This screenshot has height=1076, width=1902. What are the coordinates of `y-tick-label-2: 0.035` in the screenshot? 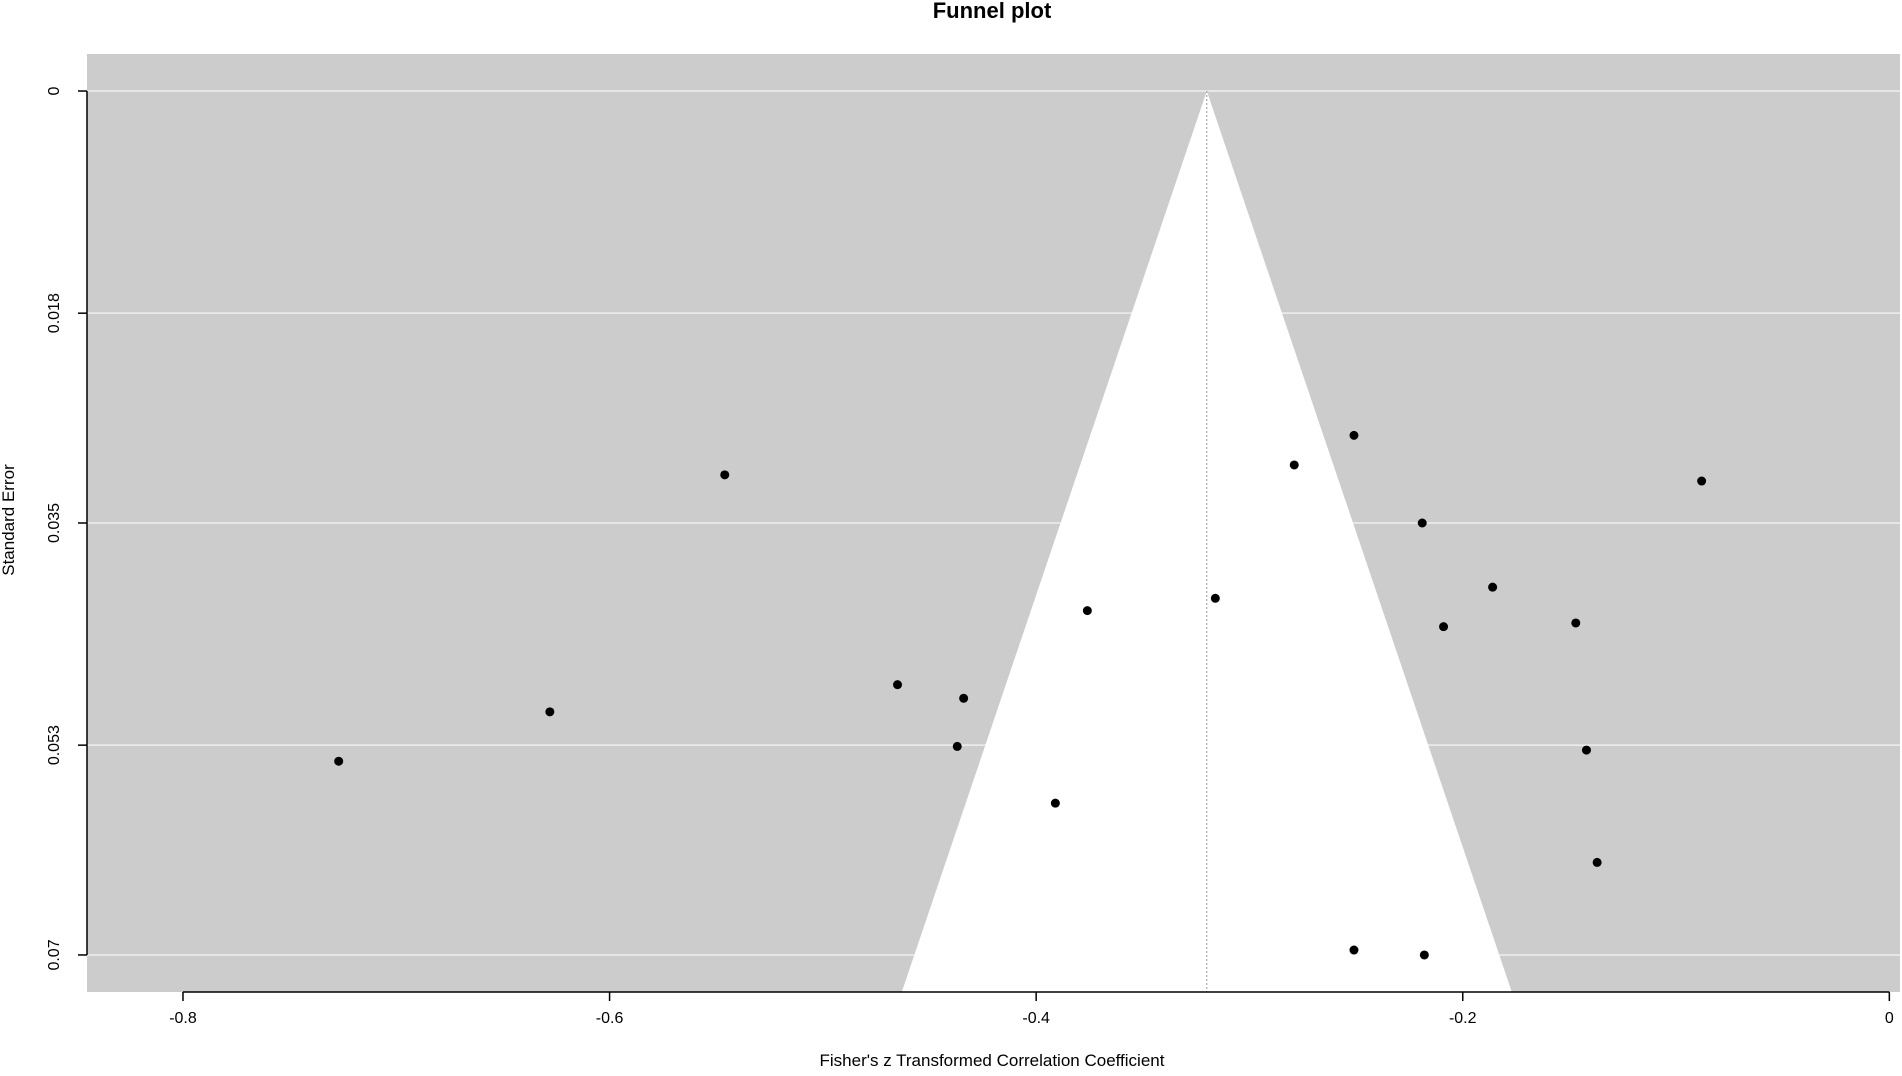 It's located at (54, 523).